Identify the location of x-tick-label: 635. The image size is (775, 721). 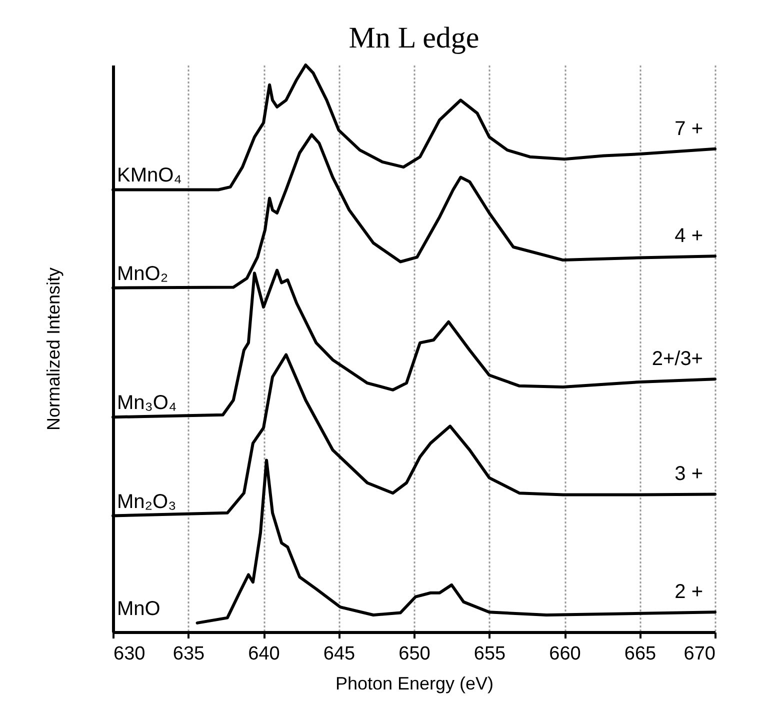
(188, 654).